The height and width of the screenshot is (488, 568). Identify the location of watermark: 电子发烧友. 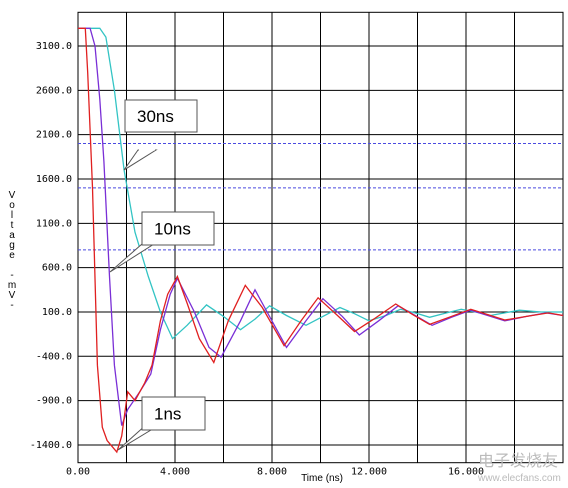
(518, 461).